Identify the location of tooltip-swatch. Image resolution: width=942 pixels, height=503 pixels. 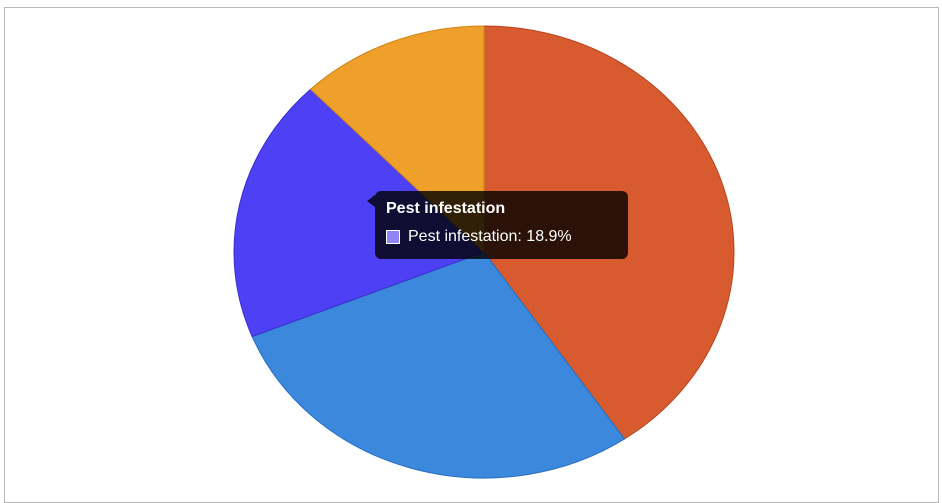
(393, 237).